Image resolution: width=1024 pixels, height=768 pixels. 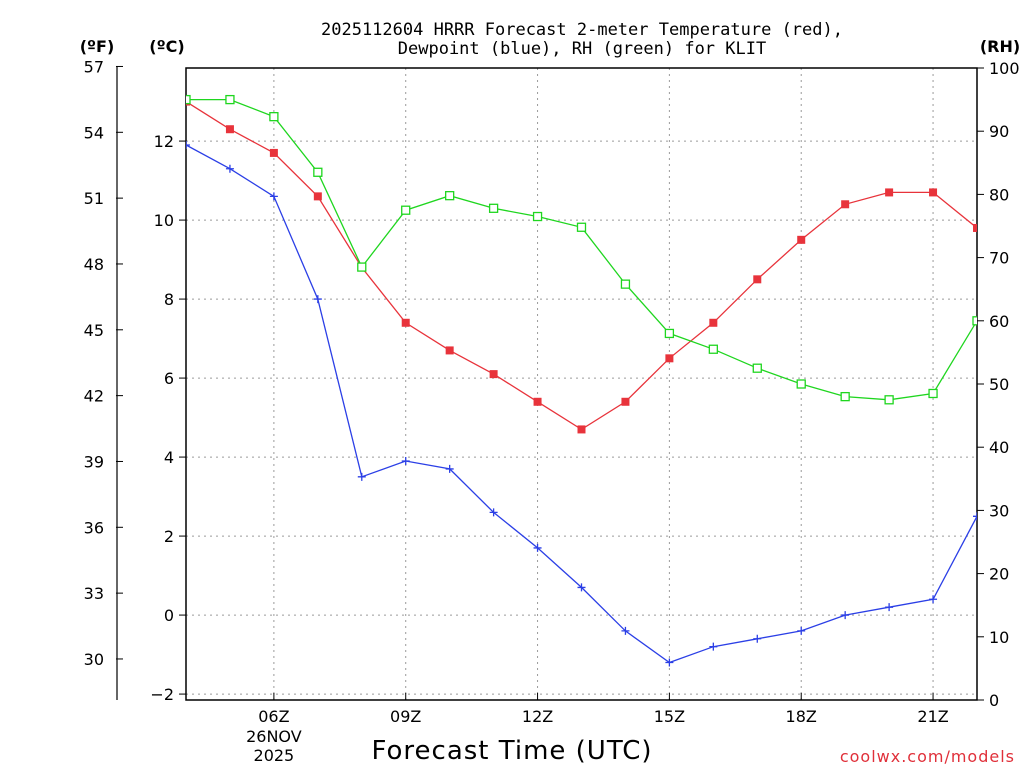 What do you see at coordinates (94, 461) in the screenshot?
I see `f-axis-tick-label: 39` at bounding box center [94, 461].